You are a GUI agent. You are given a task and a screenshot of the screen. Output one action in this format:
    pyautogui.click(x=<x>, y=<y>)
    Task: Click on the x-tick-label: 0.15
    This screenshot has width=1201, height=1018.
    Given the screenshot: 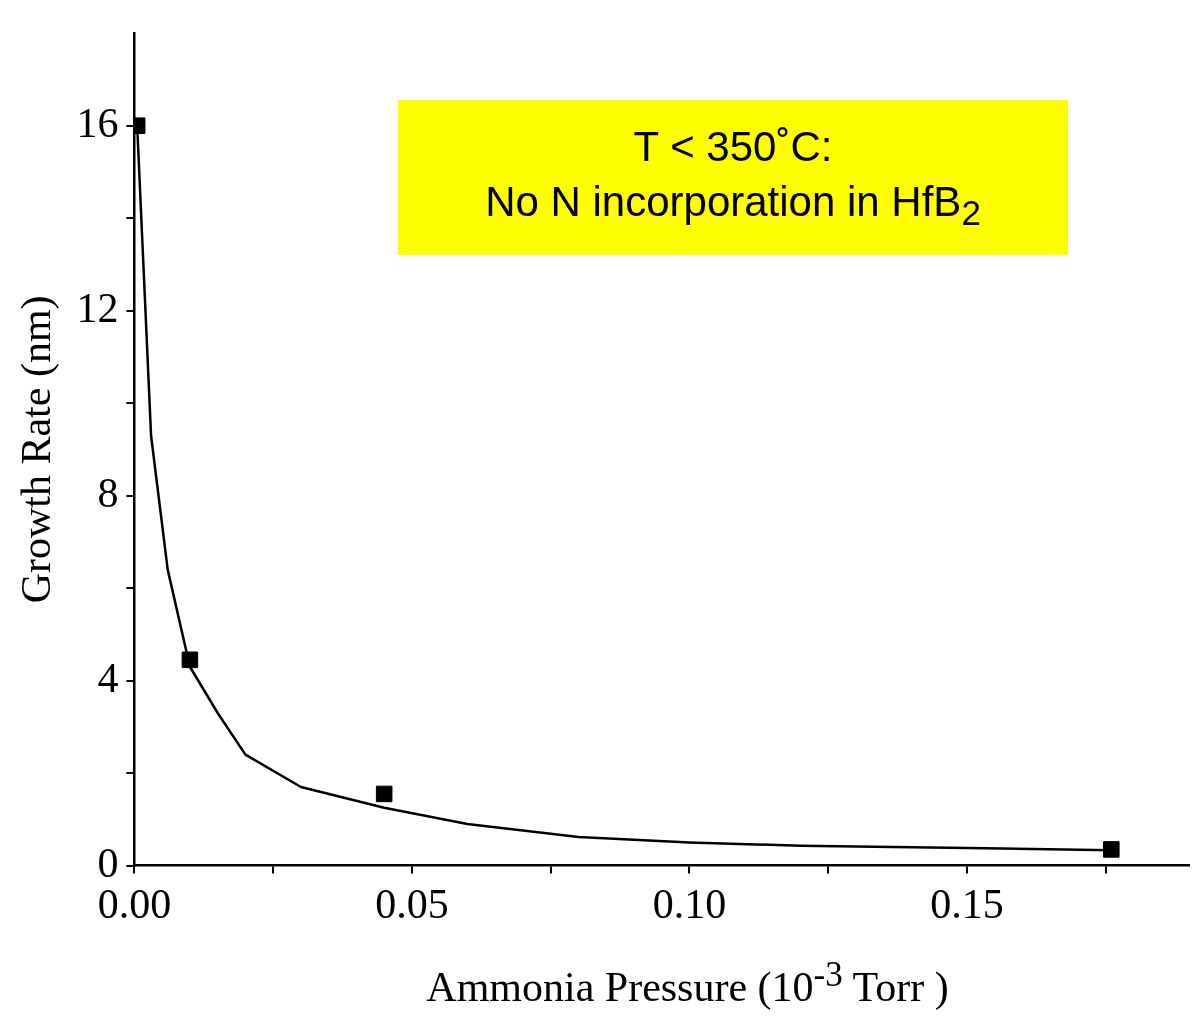 What is the action you would take?
    pyautogui.click(x=967, y=903)
    